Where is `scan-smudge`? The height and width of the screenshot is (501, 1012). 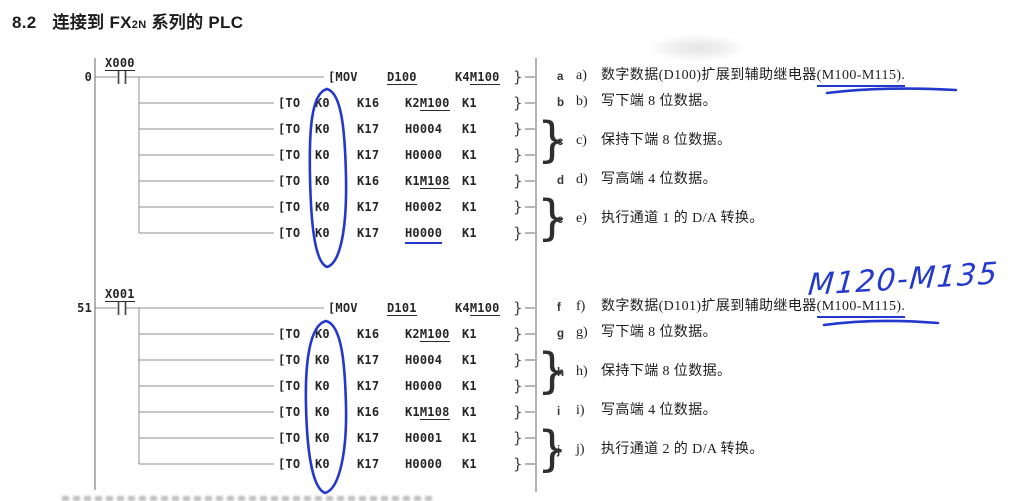 scan-smudge is located at coordinates (698, 48).